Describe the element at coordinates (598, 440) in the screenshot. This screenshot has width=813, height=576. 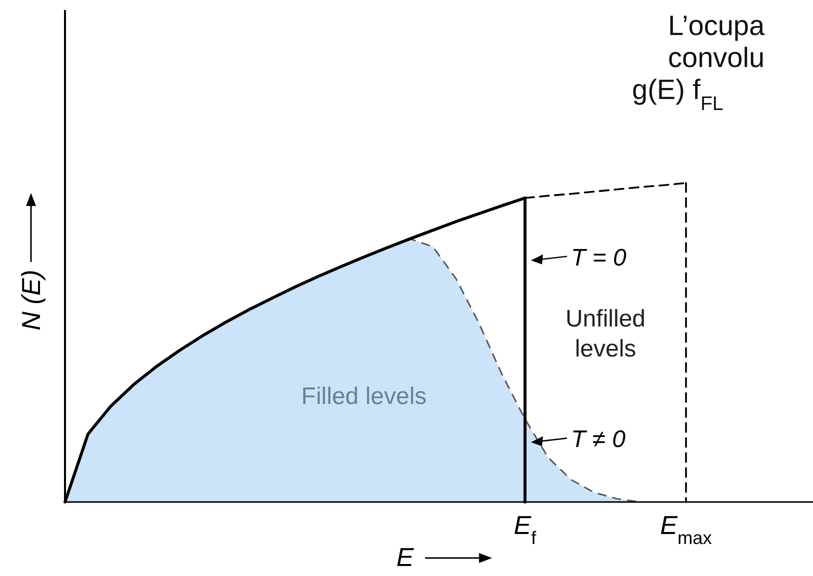
I see `annotation: T ≠ 0` at that location.